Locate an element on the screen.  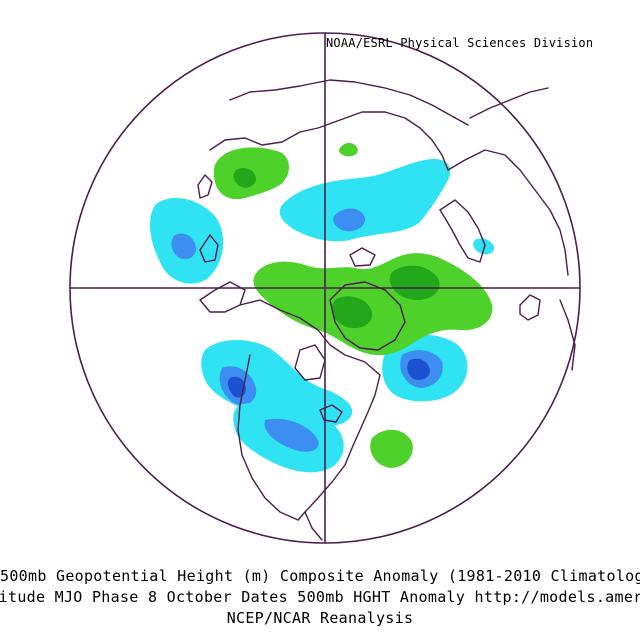
coastline-asia-east is located at coordinates (329, 141).